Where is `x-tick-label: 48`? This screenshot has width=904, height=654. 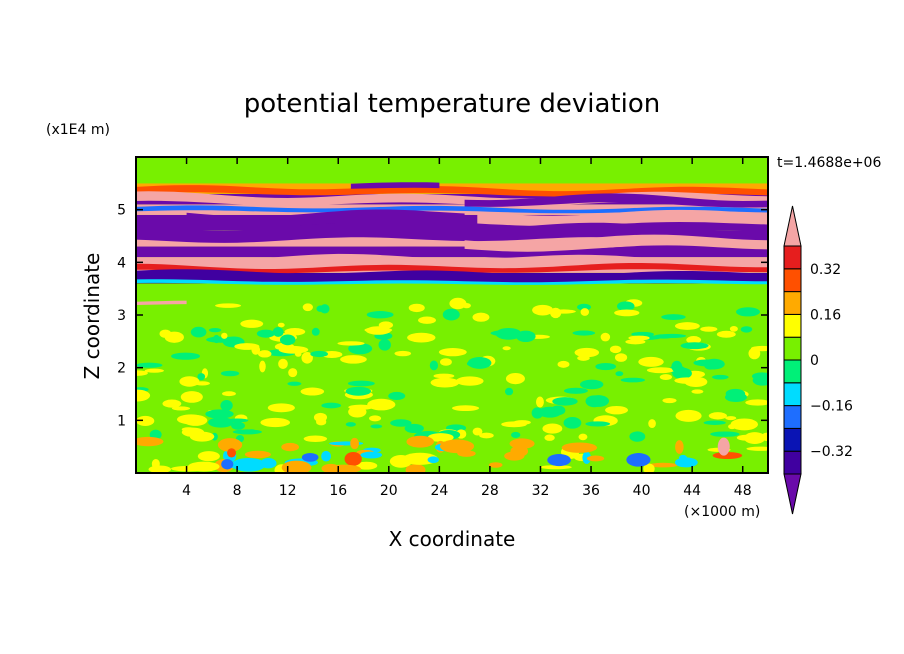
x-tick-label: 48 is located at coordinates (743, 491).